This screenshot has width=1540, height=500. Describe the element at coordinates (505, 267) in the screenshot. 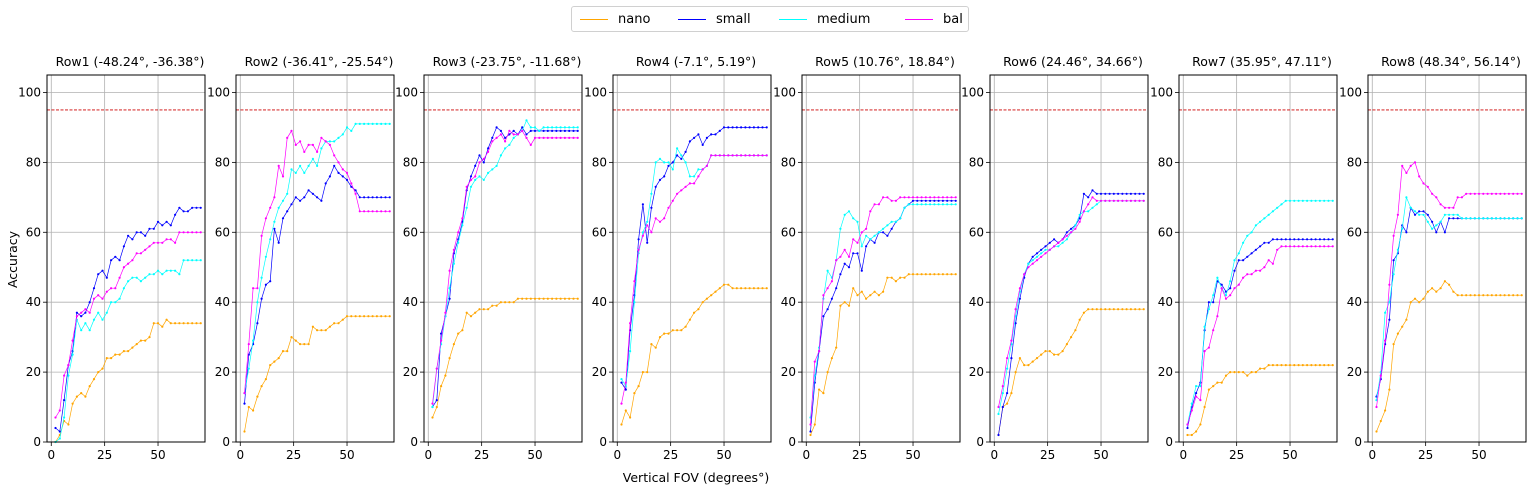

I see `series-line-bal` at that location.